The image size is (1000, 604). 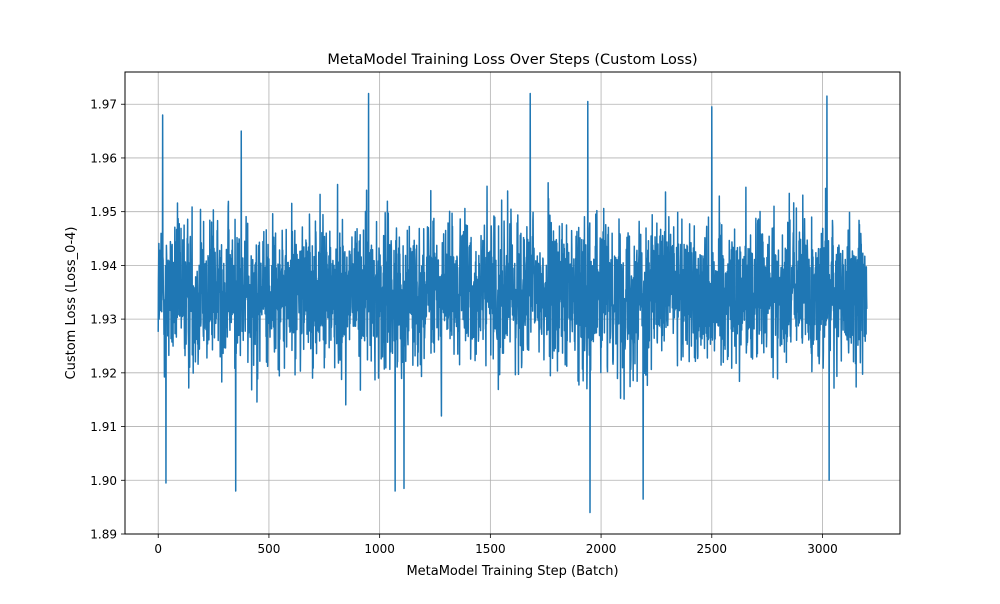 I want to click on x-tick-label: 1500, so click(x=490, y=549).